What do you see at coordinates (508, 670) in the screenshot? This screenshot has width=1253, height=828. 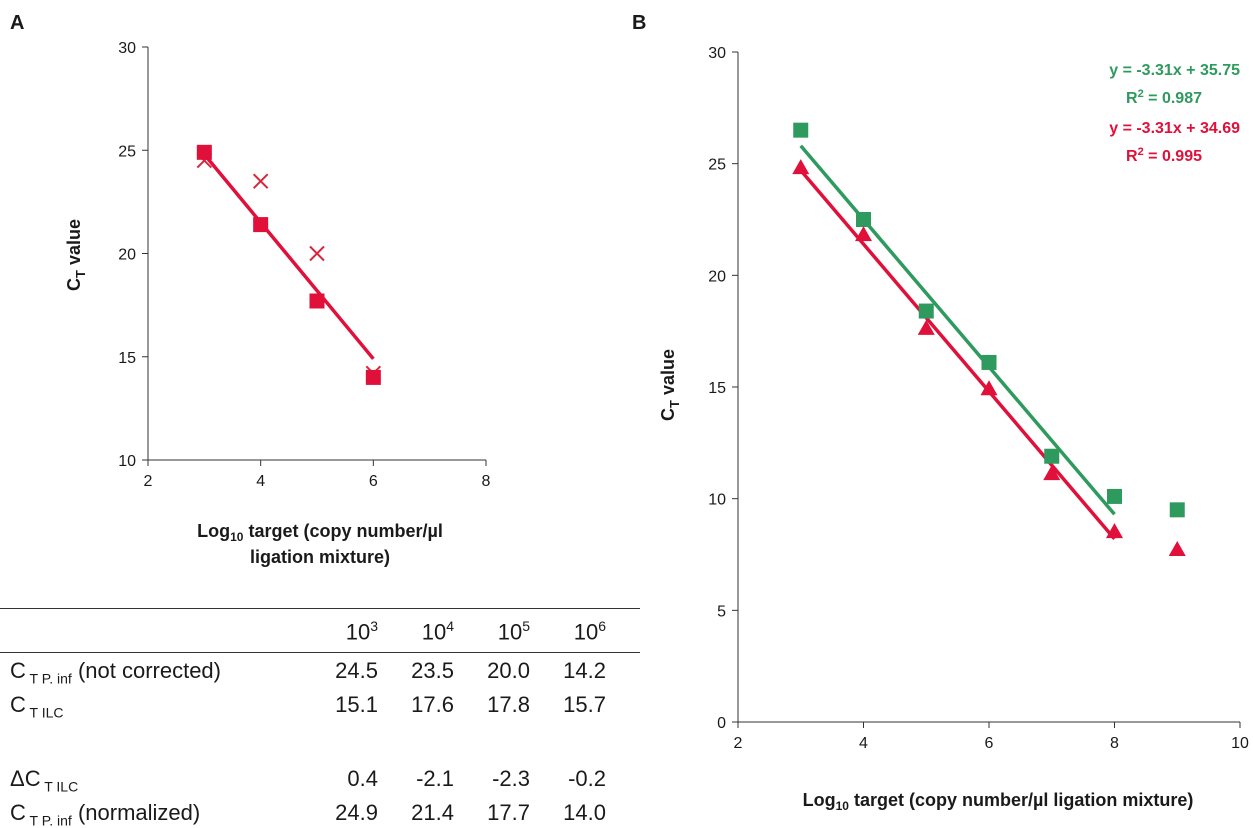 I see `table-cell: 20.0` at bounding box center [508, 670].